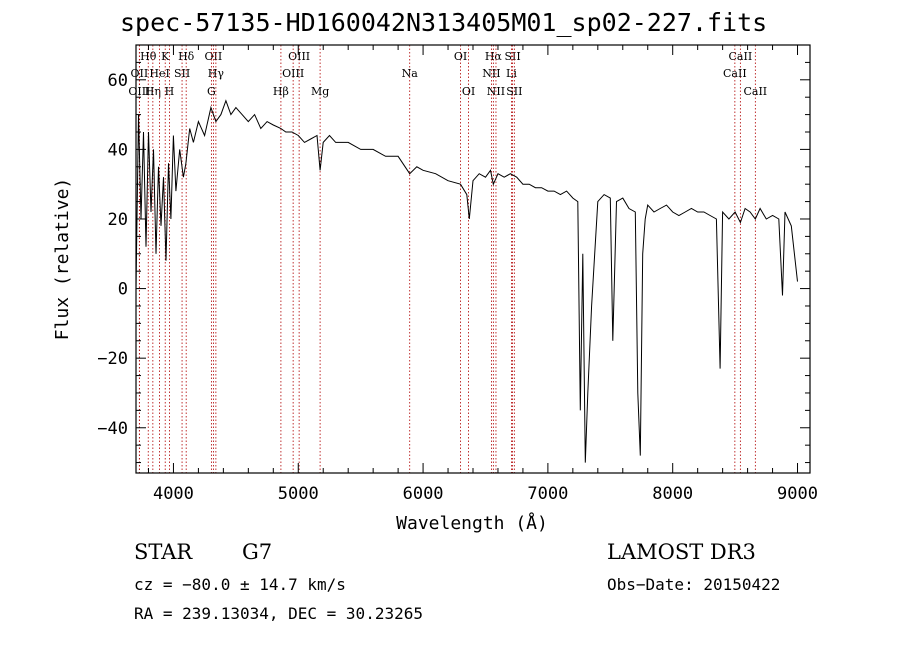 This screenshot has width=900, height=649. What do you see at coordinates (511, 73) in the screenshot?
I see `marker-label: Li` at bounding box center [511, 73].